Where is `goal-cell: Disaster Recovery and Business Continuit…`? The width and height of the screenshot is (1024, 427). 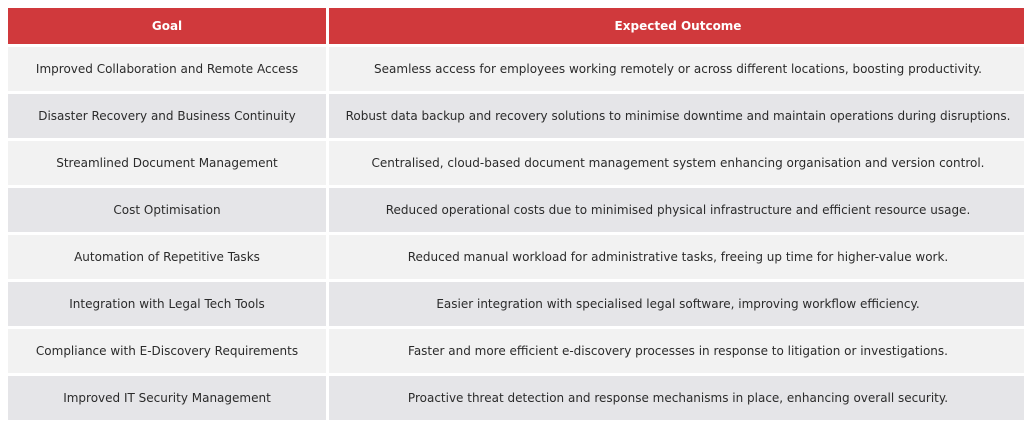
goal-cell: Disaster Recovery and Business Continuit… is located at coordinates (167, 116).